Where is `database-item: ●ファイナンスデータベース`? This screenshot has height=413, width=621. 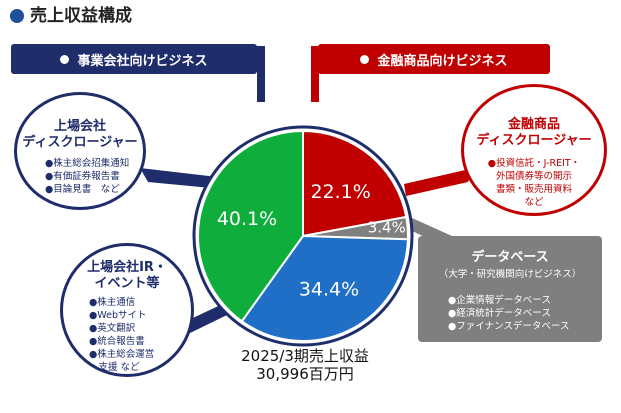 database-item: ●ファイナンスデータベース is located at coordinates (509, 326).